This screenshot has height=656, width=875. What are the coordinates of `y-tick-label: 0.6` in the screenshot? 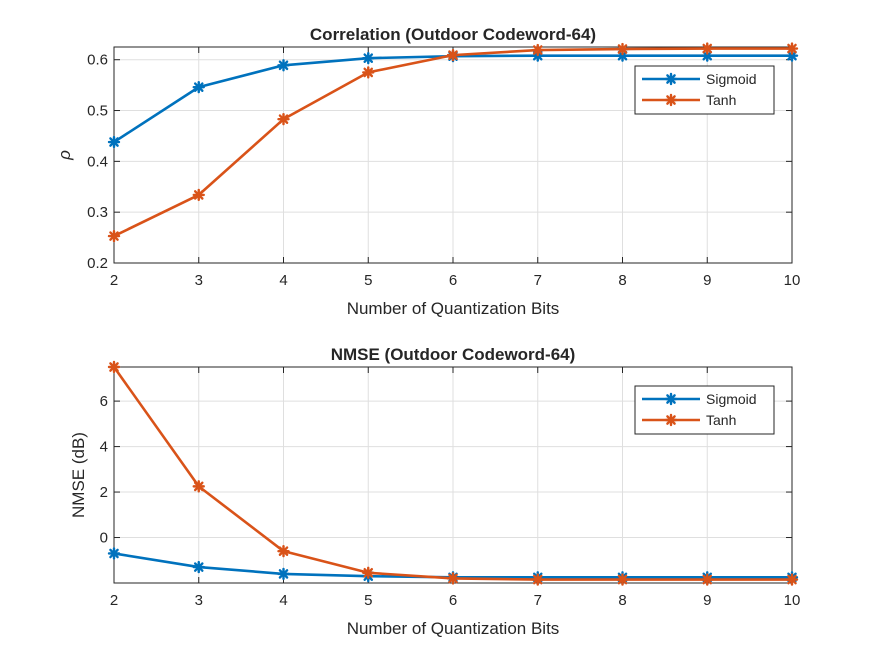 It's located at (97, 60).